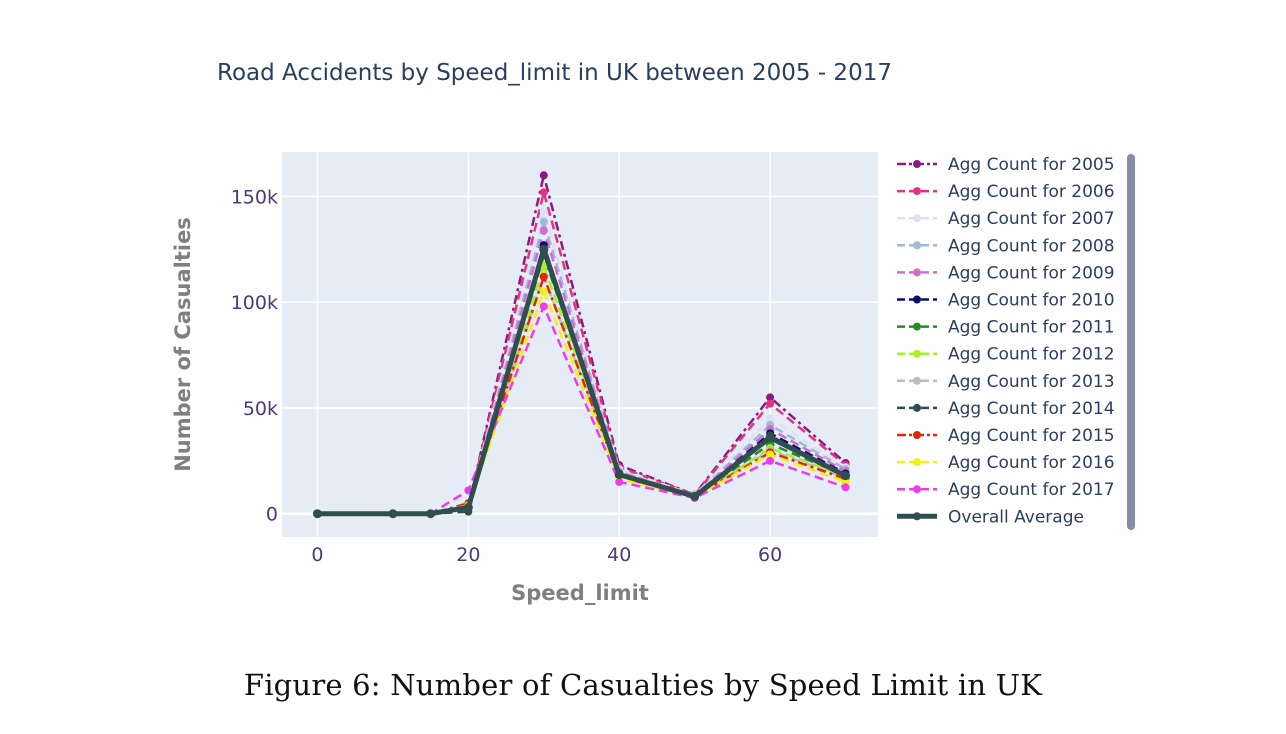 The width and height of the screenshot is (1286, 734). Describe the element at coordinates (1031, 219) in the screenshot. I see `legend-label-2: Agg Count for 2007` at that location.